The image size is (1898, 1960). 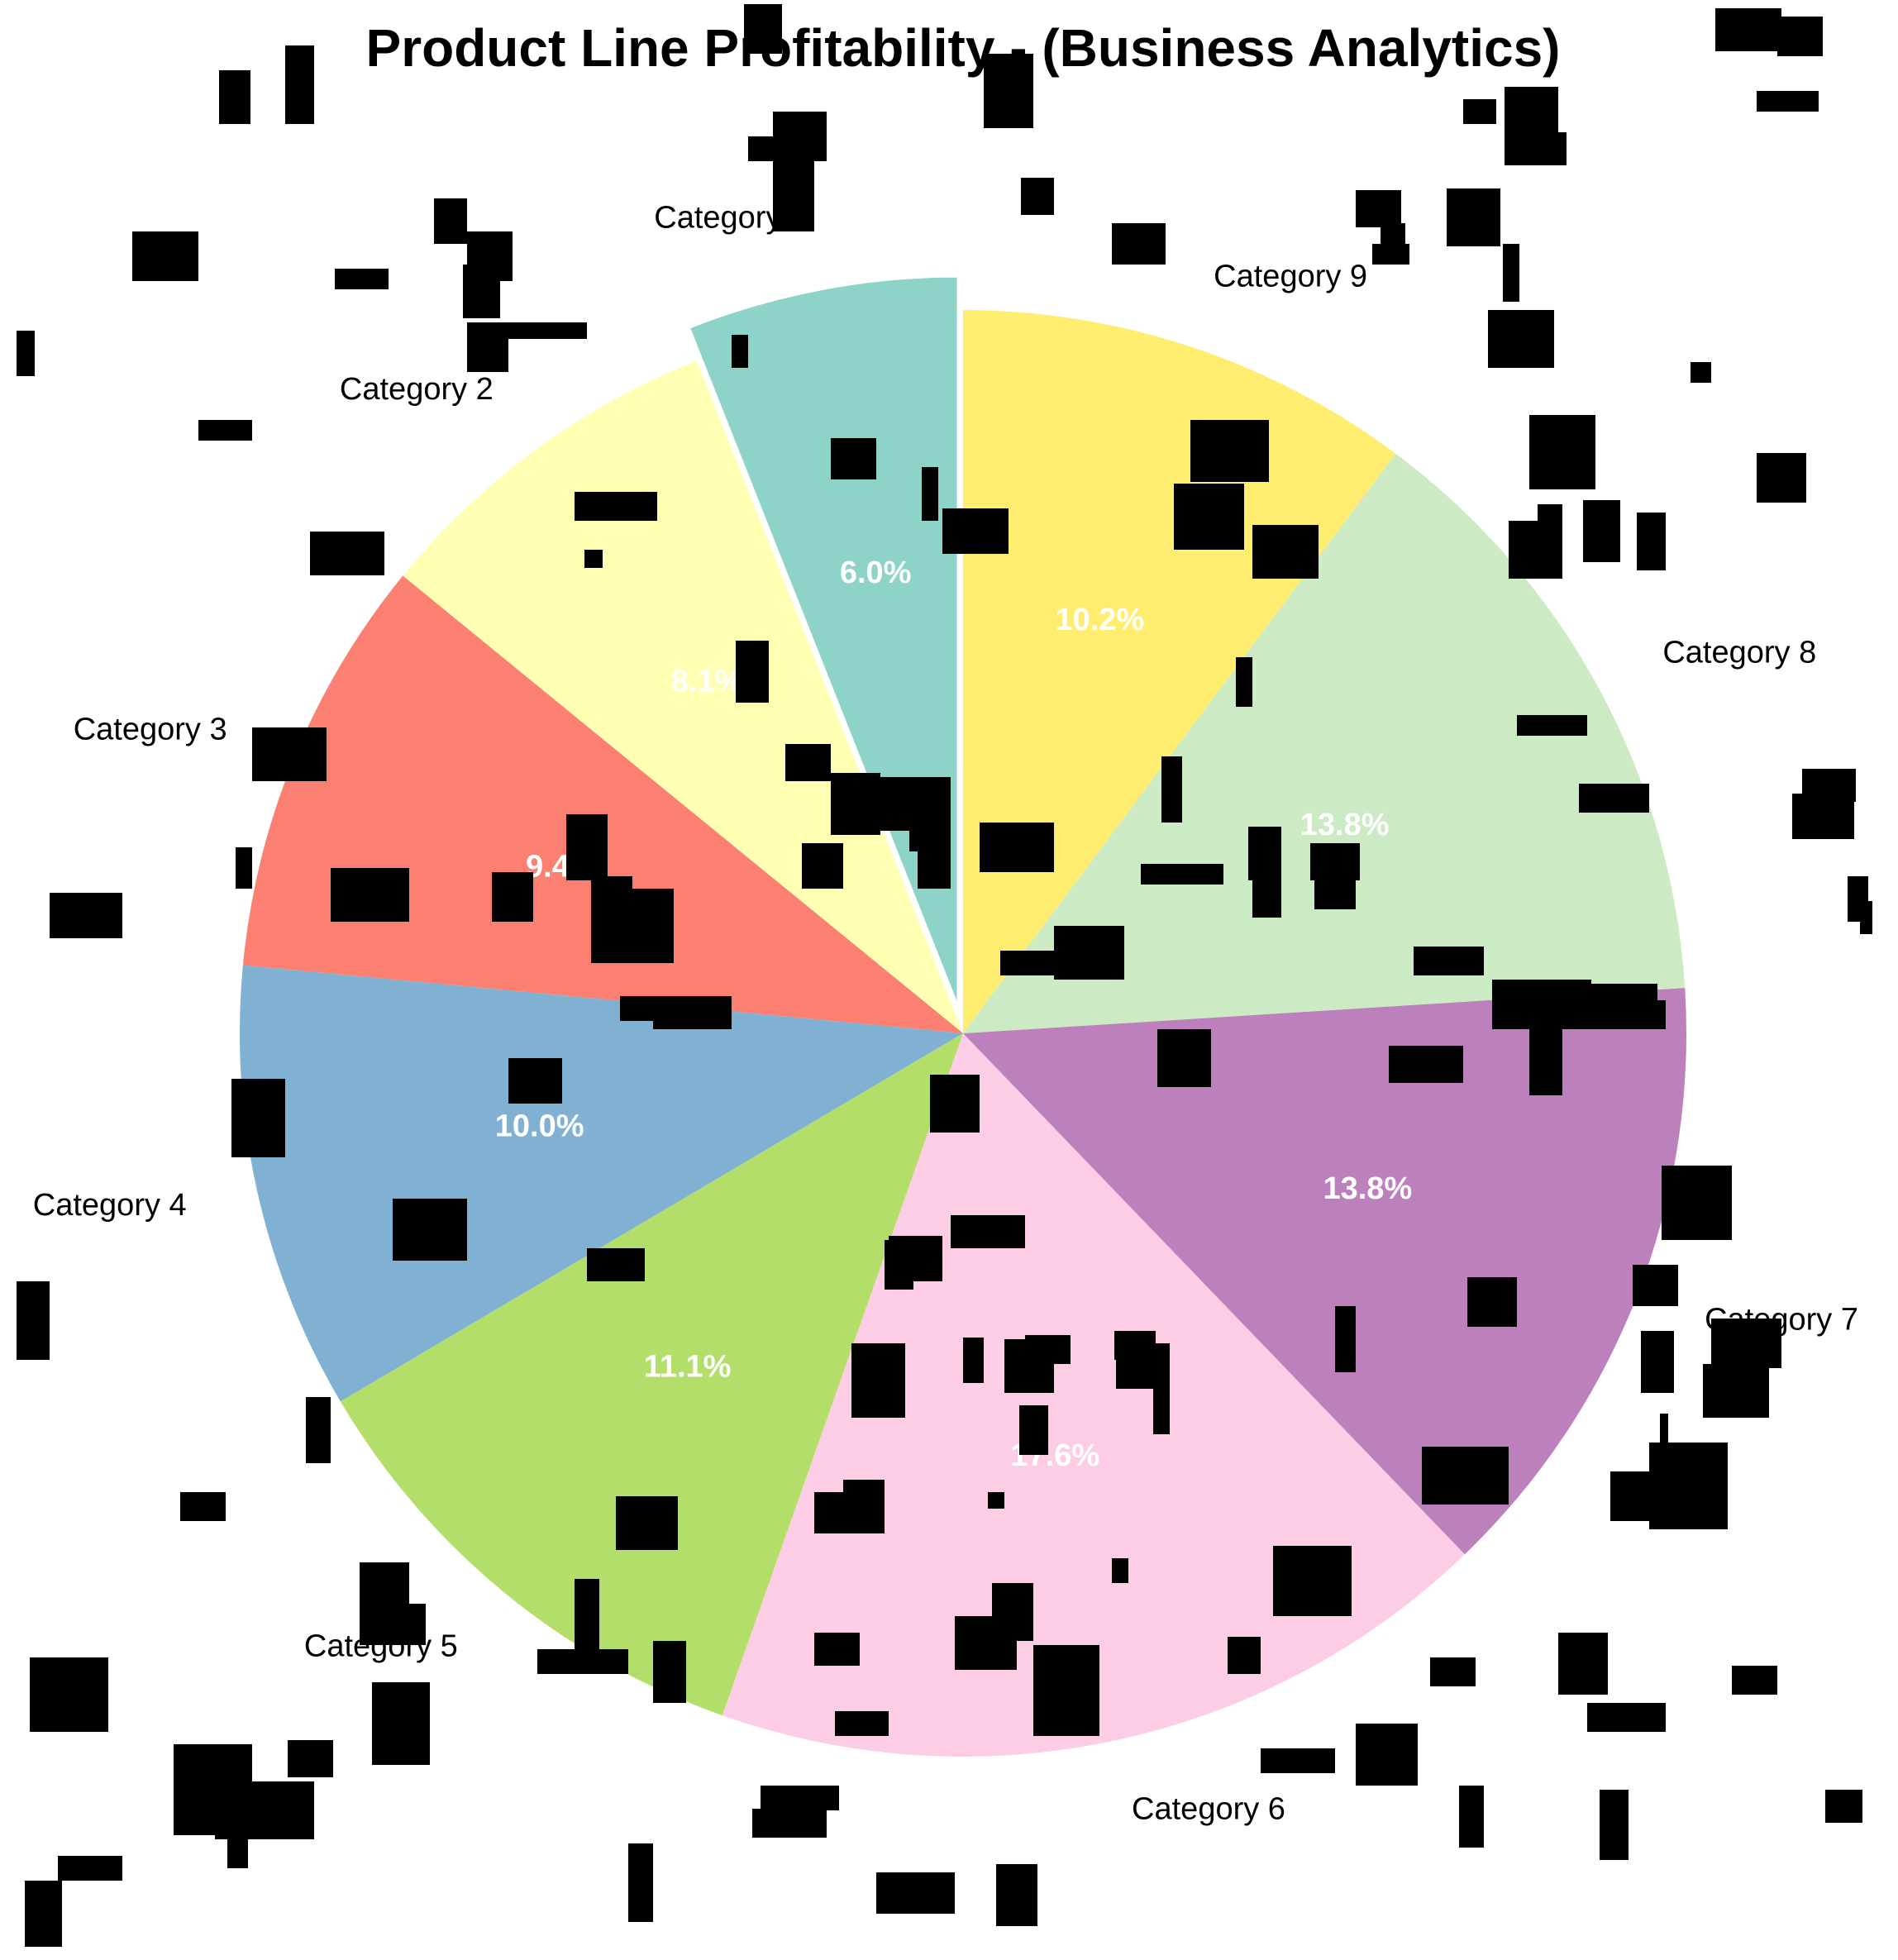 I want to click on category-label-3: Category 3, so click(x=151, y=729).